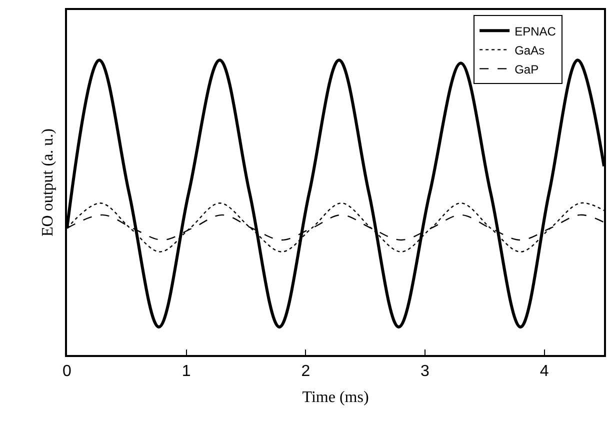 This screenshot has width=607, height=447. I want to click on legend-label: GaAs, so click(529, 50).